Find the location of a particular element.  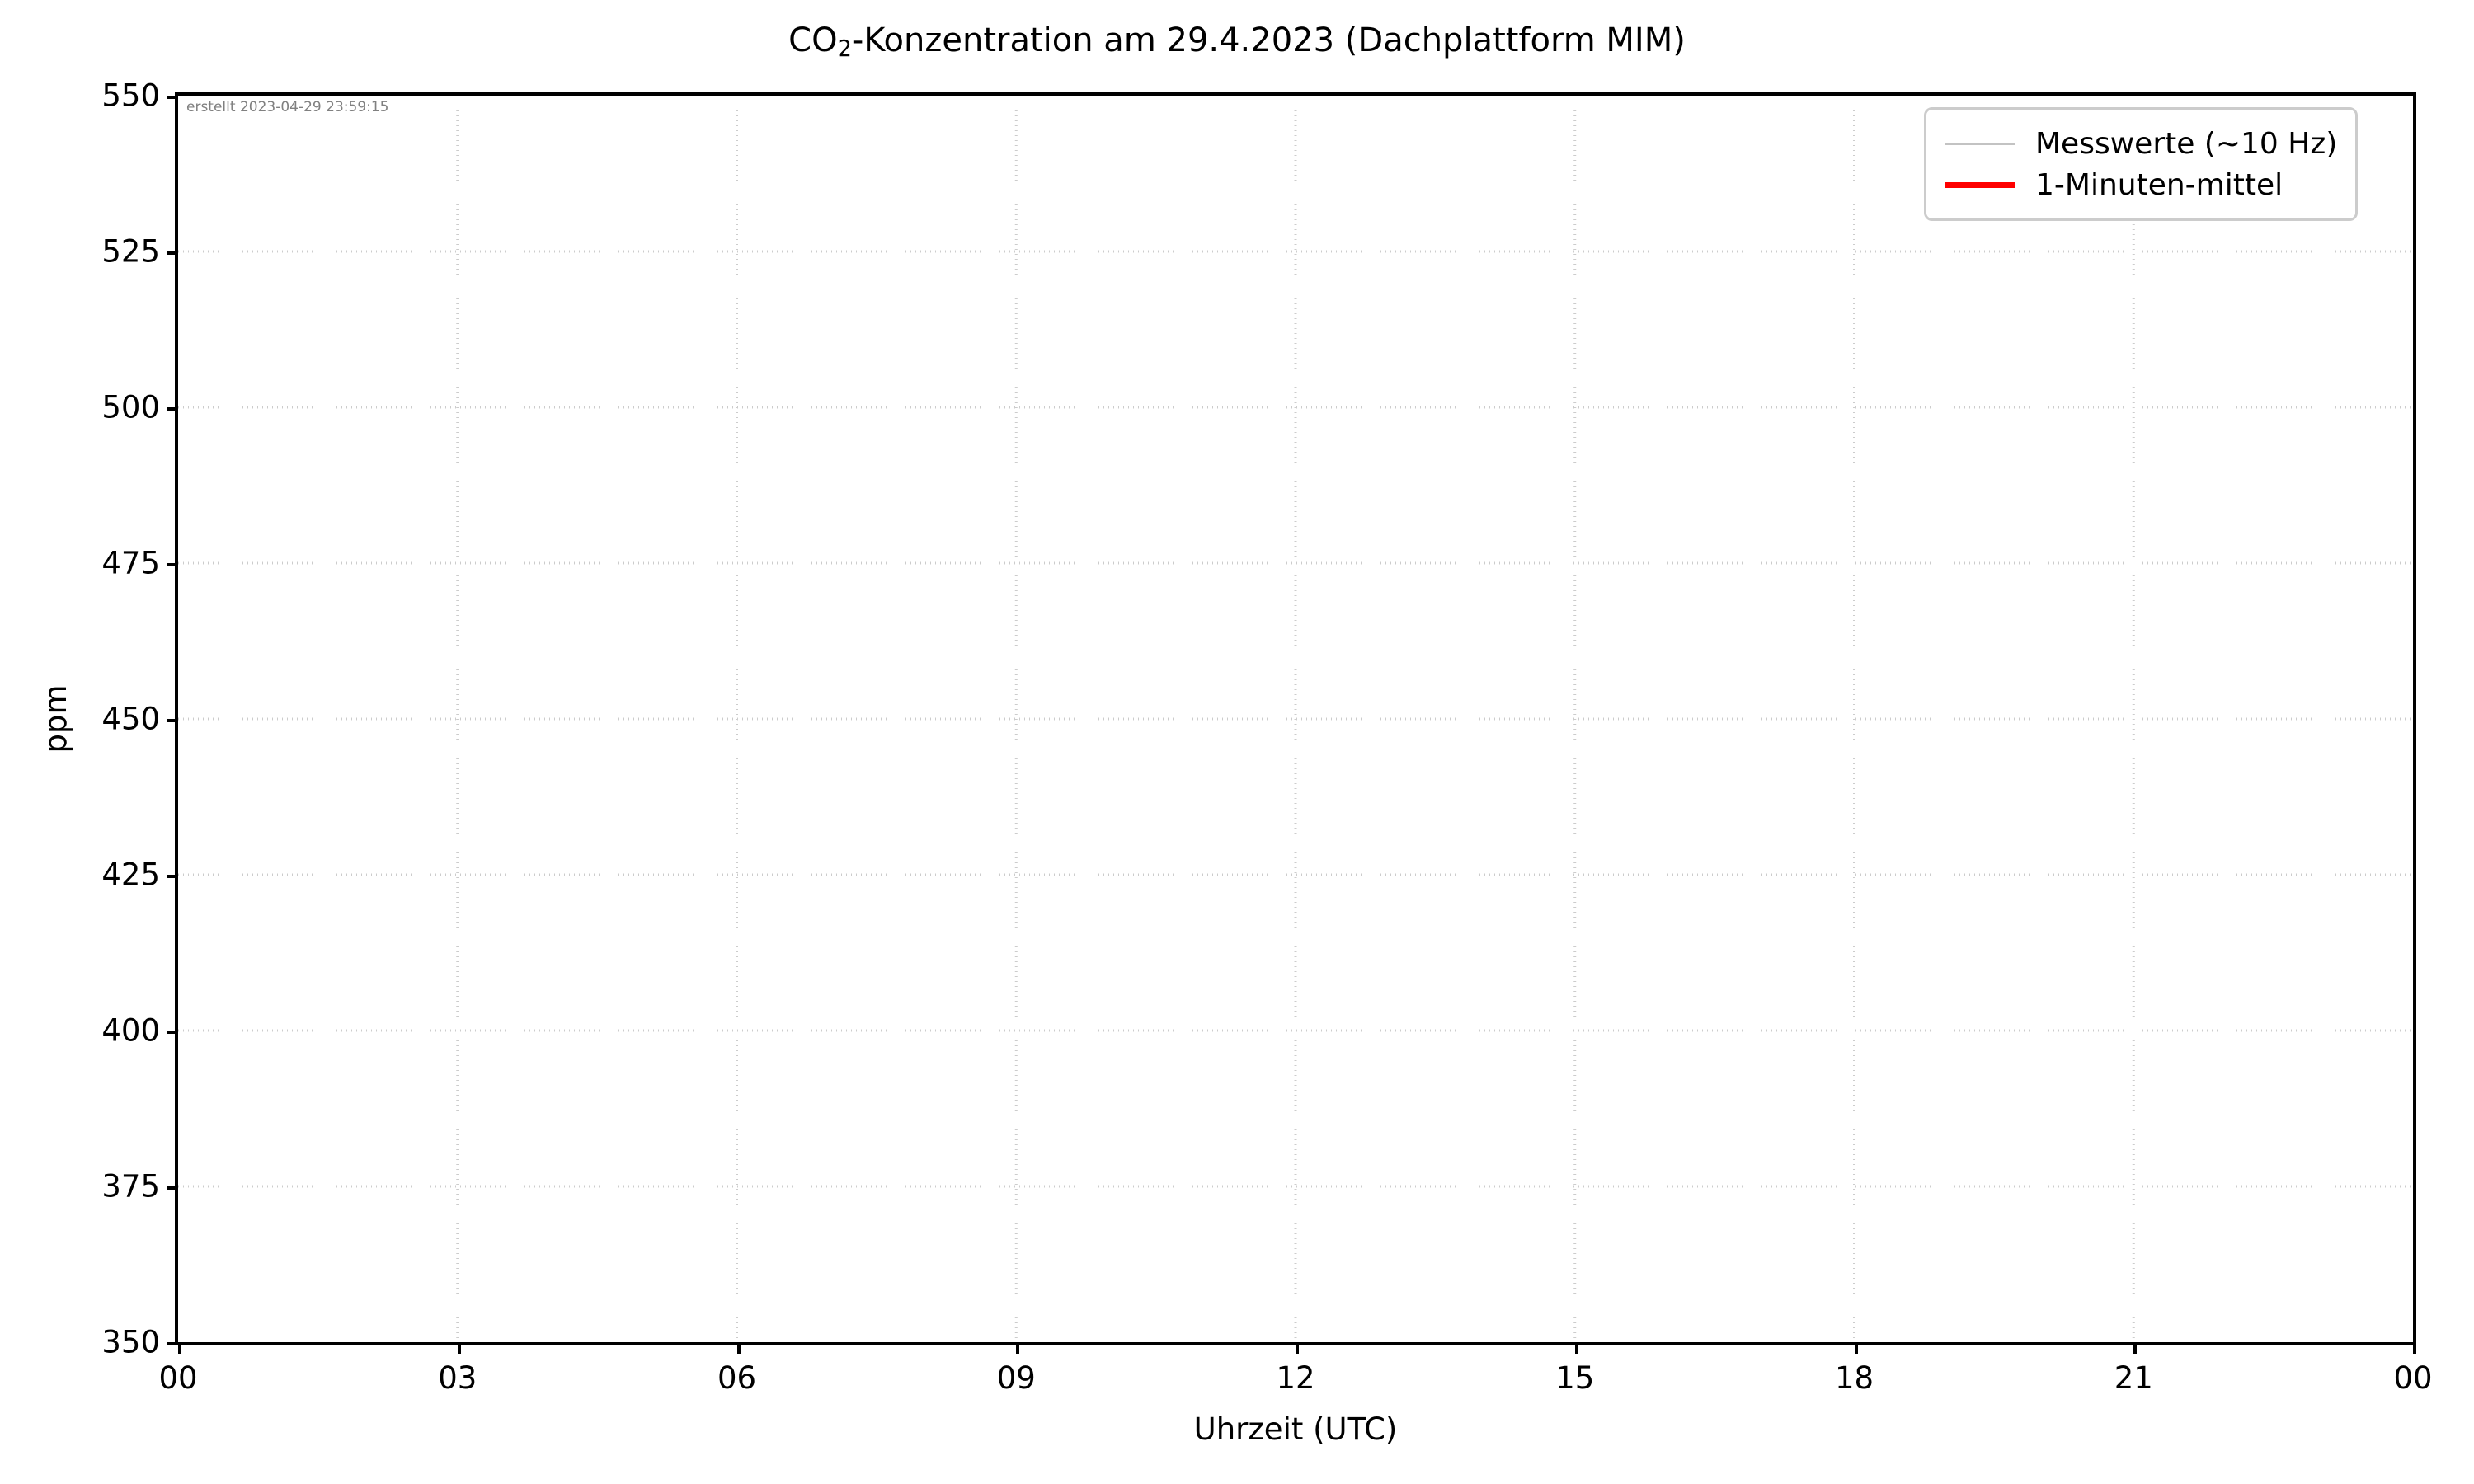

y-axis-label: ppm is located at coordinates (55, 719).